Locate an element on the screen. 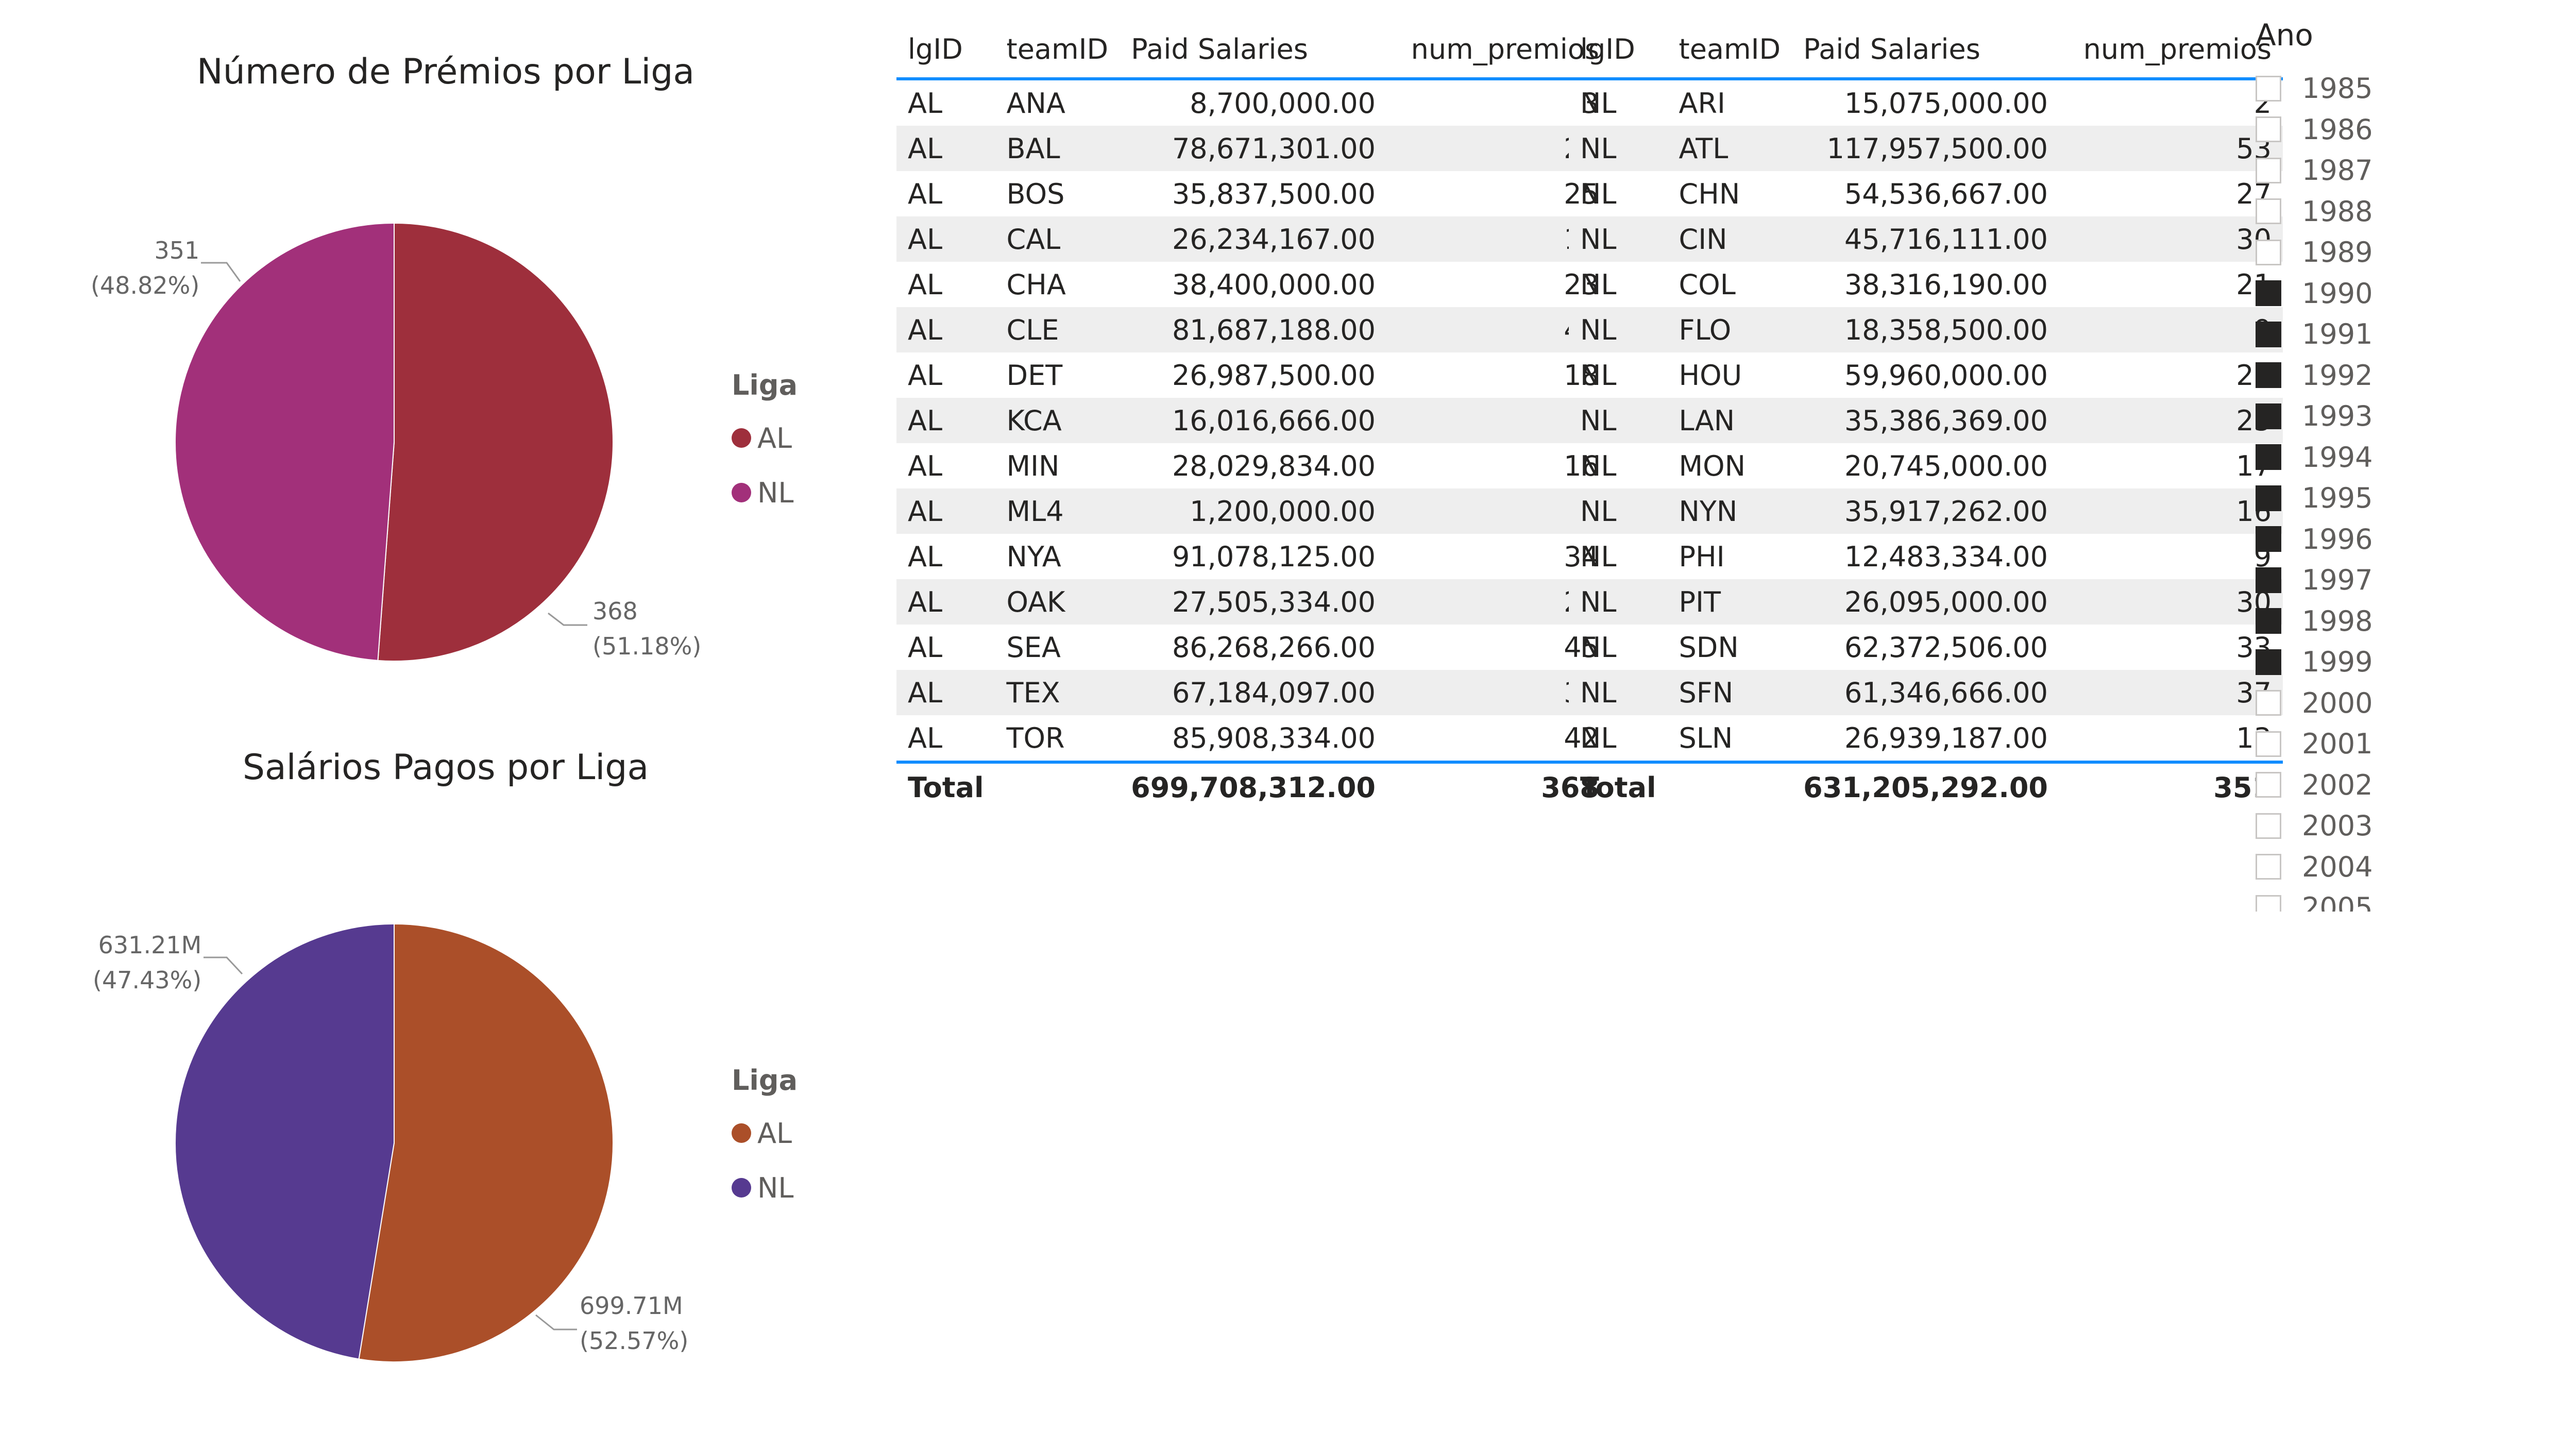  year-option-2000: 2000 is located at coordinates (2389, 703).